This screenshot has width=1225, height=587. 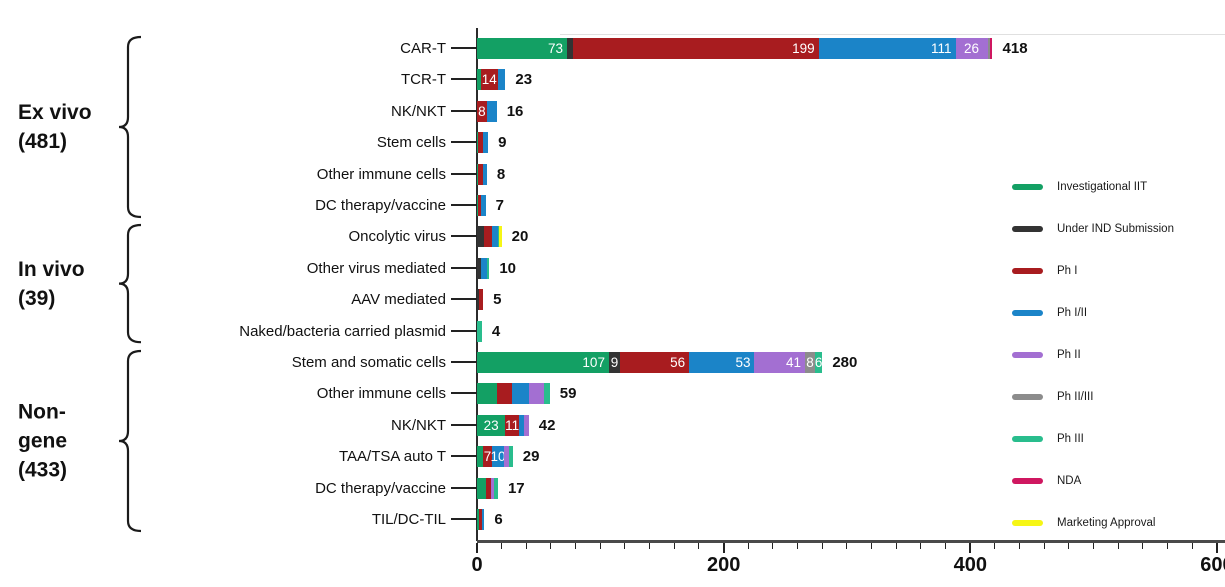 What do you see at coordinates (43, 441) in the screenshot?
I see `group-label-line: gene` at bounding box center [43, 441].